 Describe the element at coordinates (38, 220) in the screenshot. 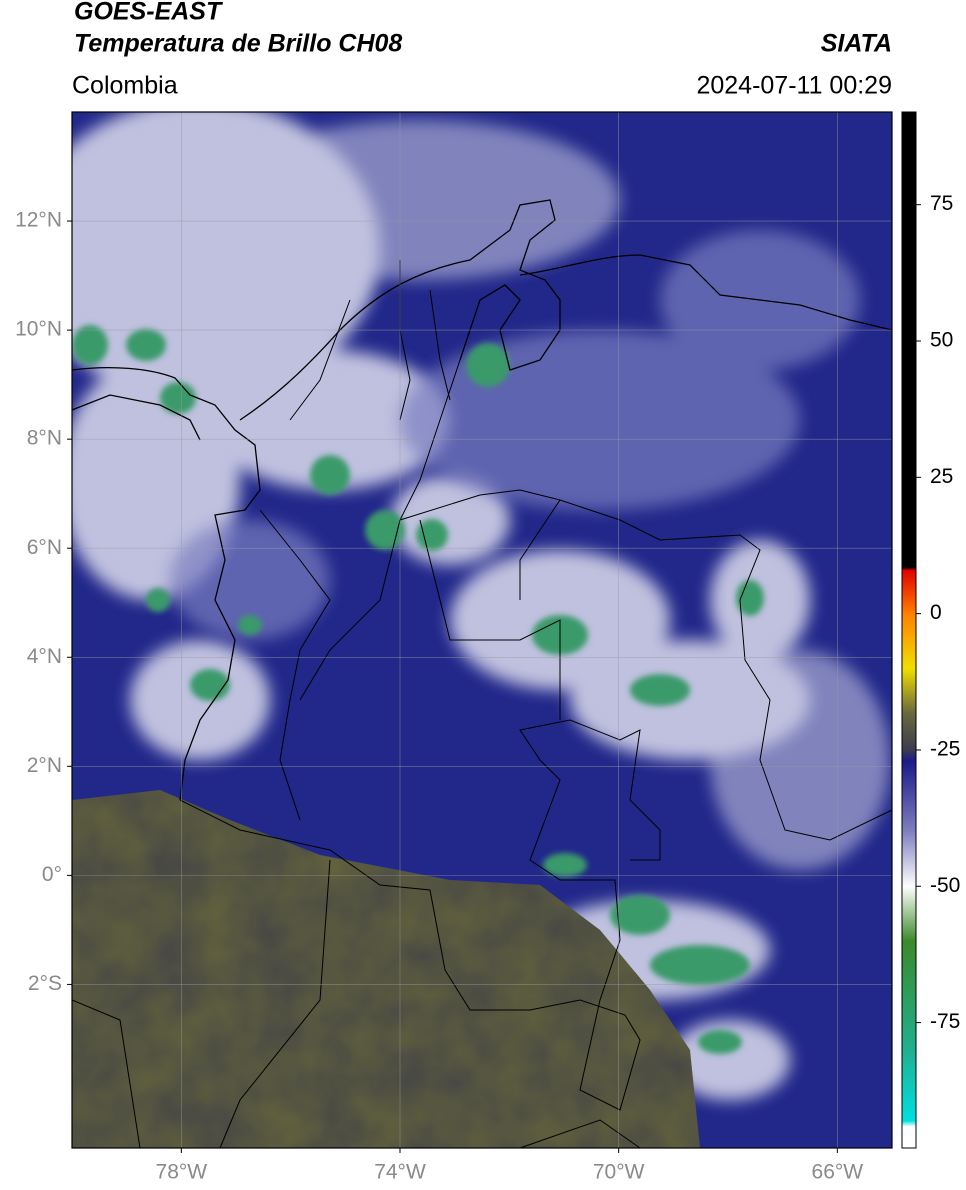

I see `y-tick-label: 12°N` at that location.